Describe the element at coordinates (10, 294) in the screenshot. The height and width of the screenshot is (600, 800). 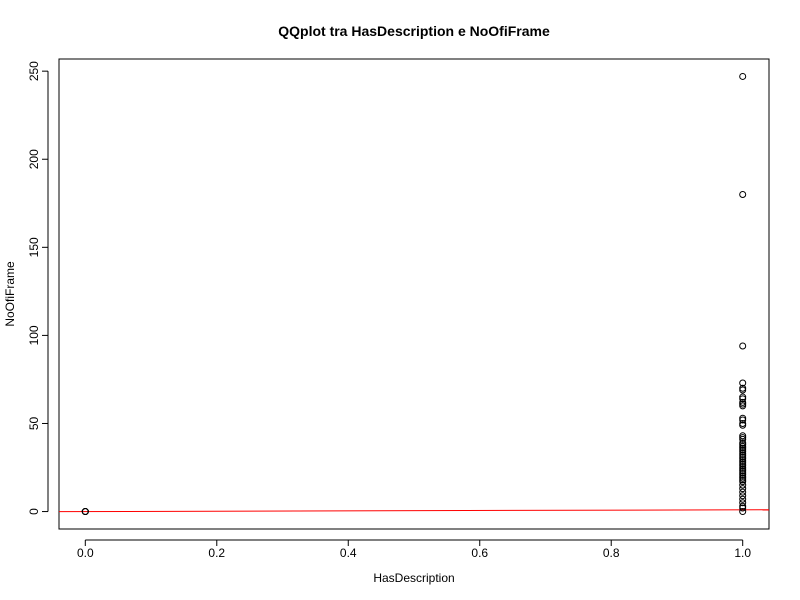
I see `y-axis-label: NoOfiFrame` at that location.